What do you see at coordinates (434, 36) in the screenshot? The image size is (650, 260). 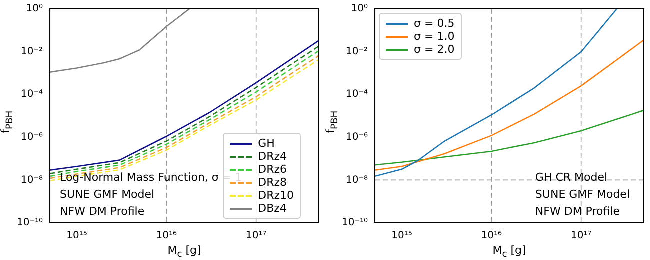 I see `legend-label: σ = 1.0` at bounding box center [434, 36].